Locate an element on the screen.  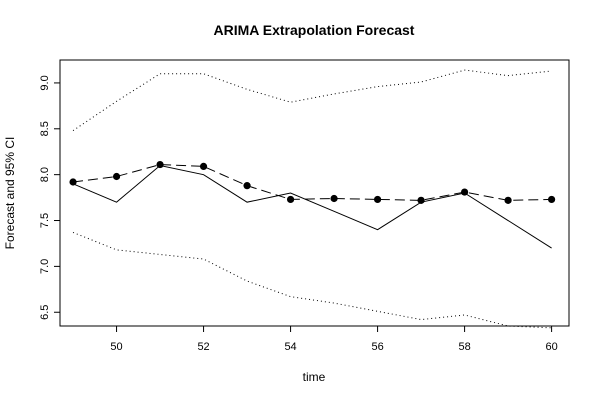
x-axis-label: time is located at coordinates (314, 377).